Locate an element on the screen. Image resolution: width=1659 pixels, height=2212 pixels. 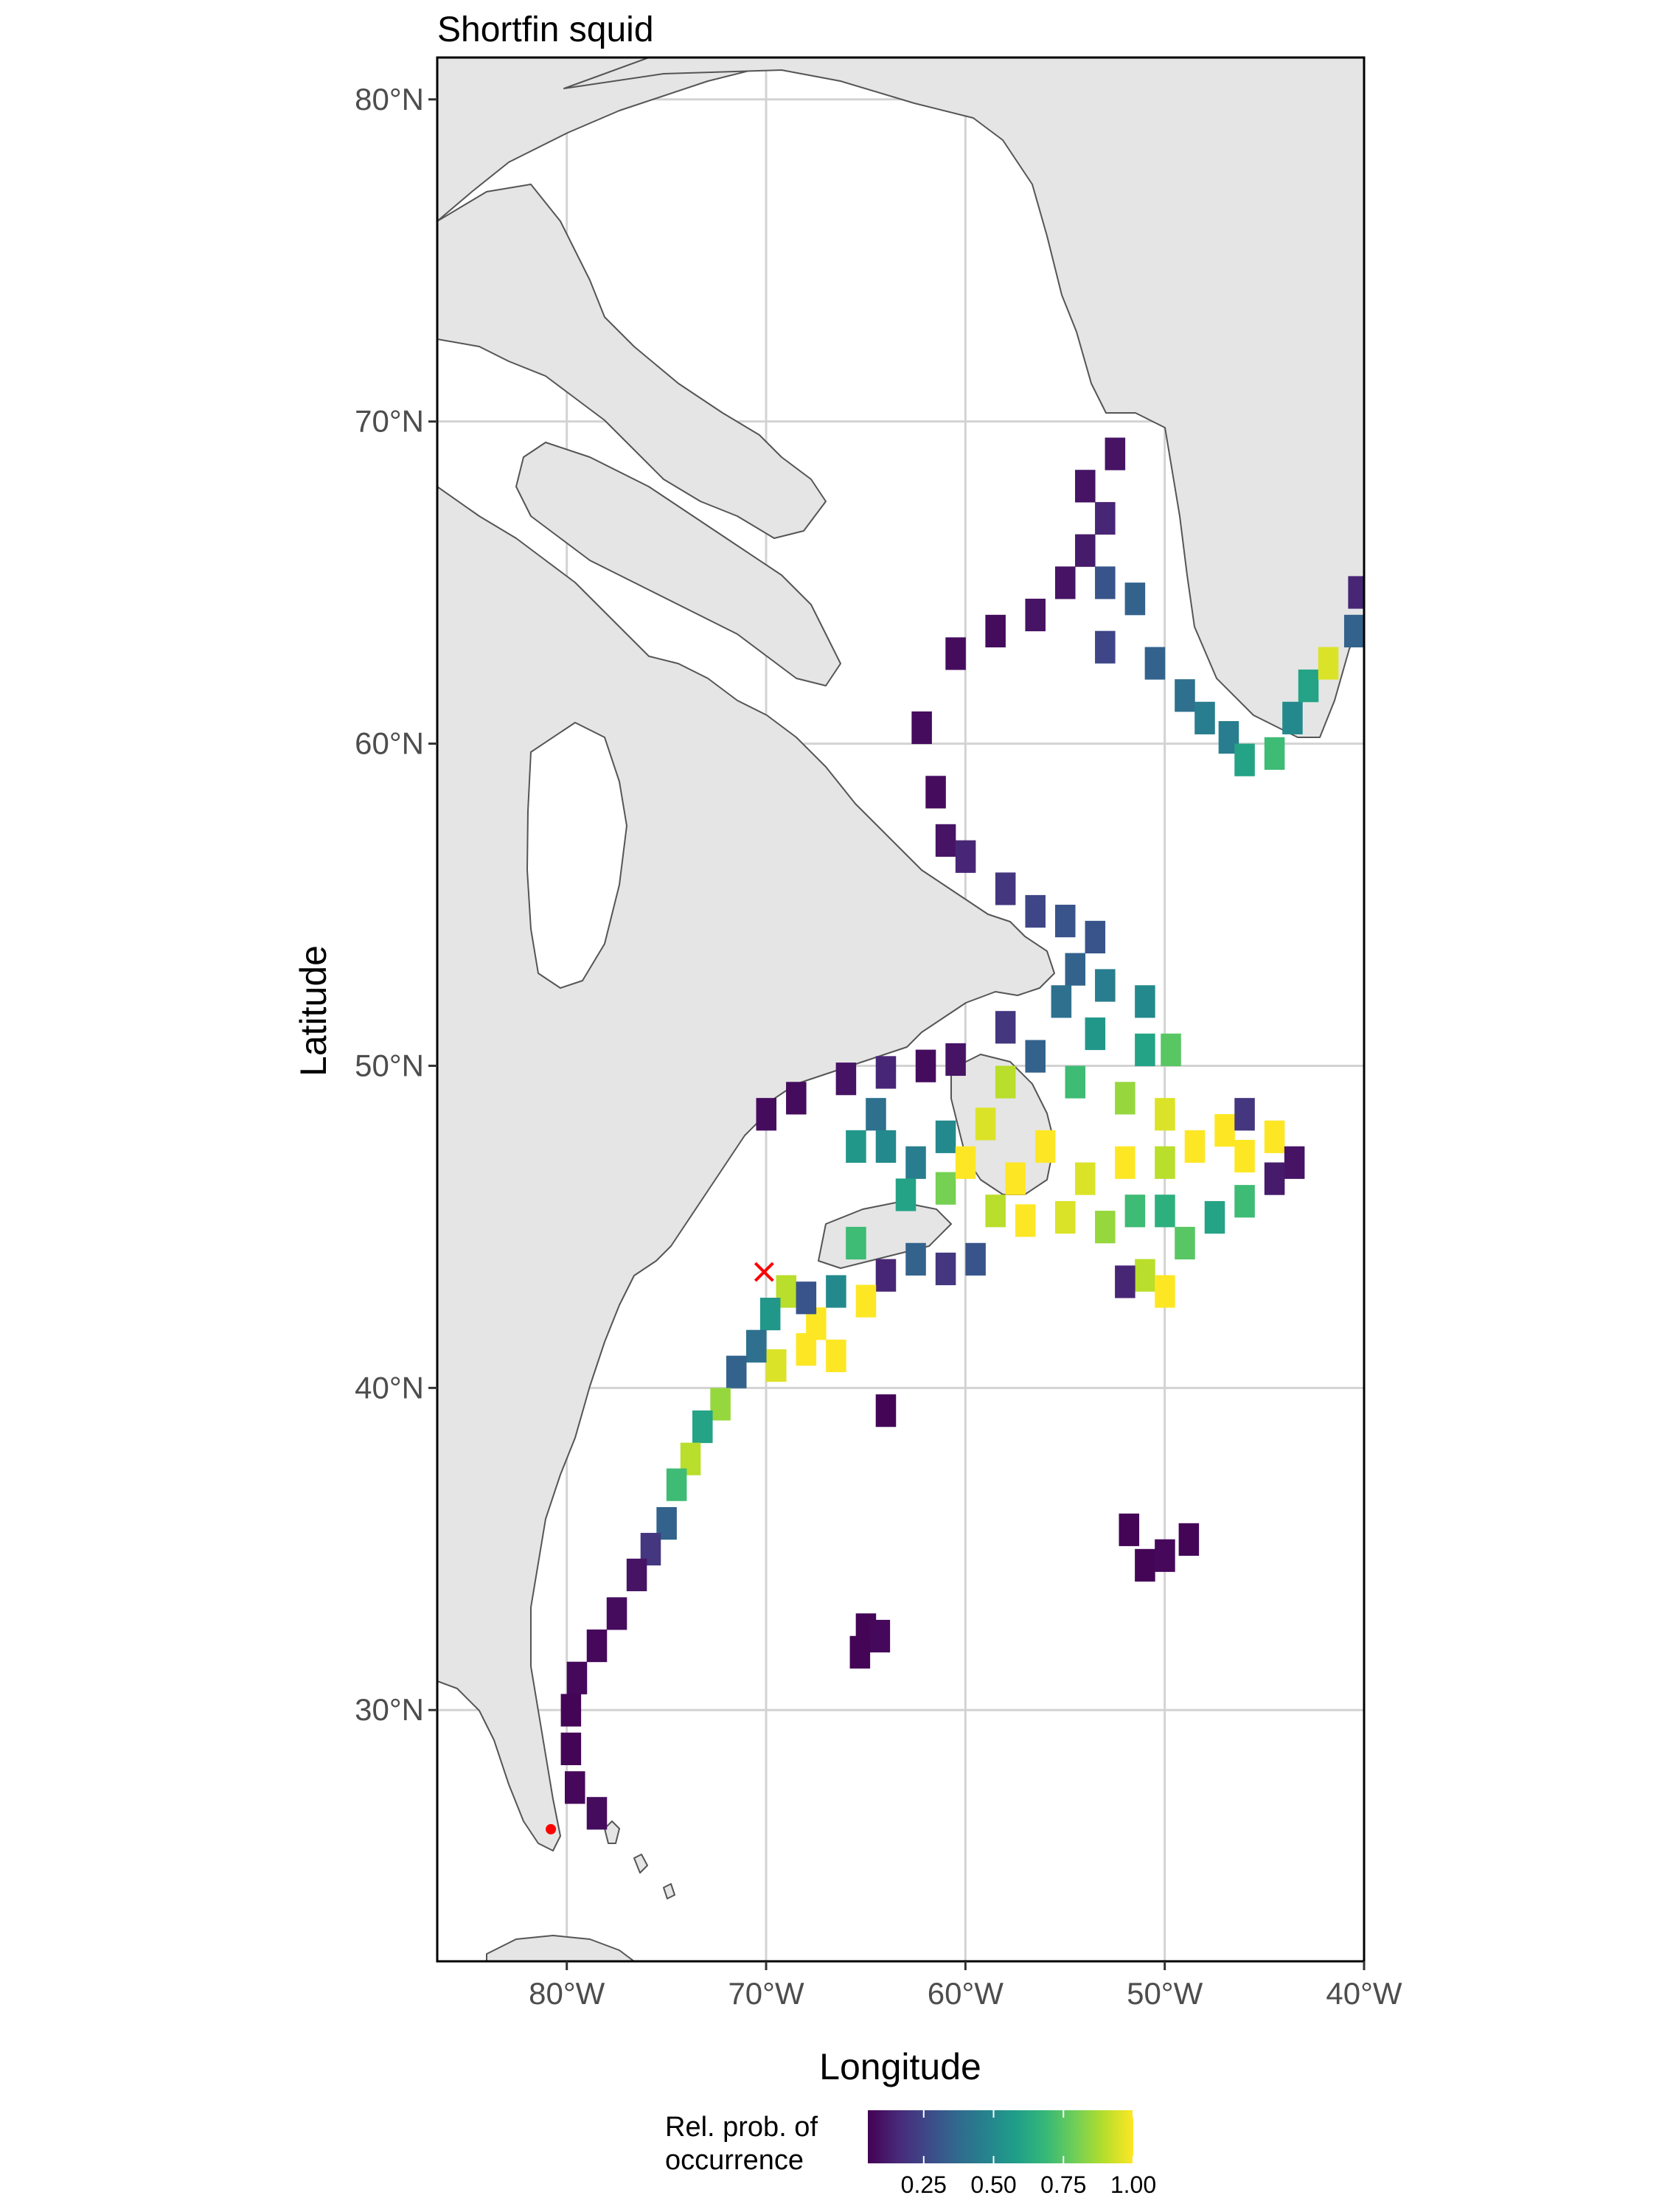
landmass-greenland is located at coordinates (963, 398).